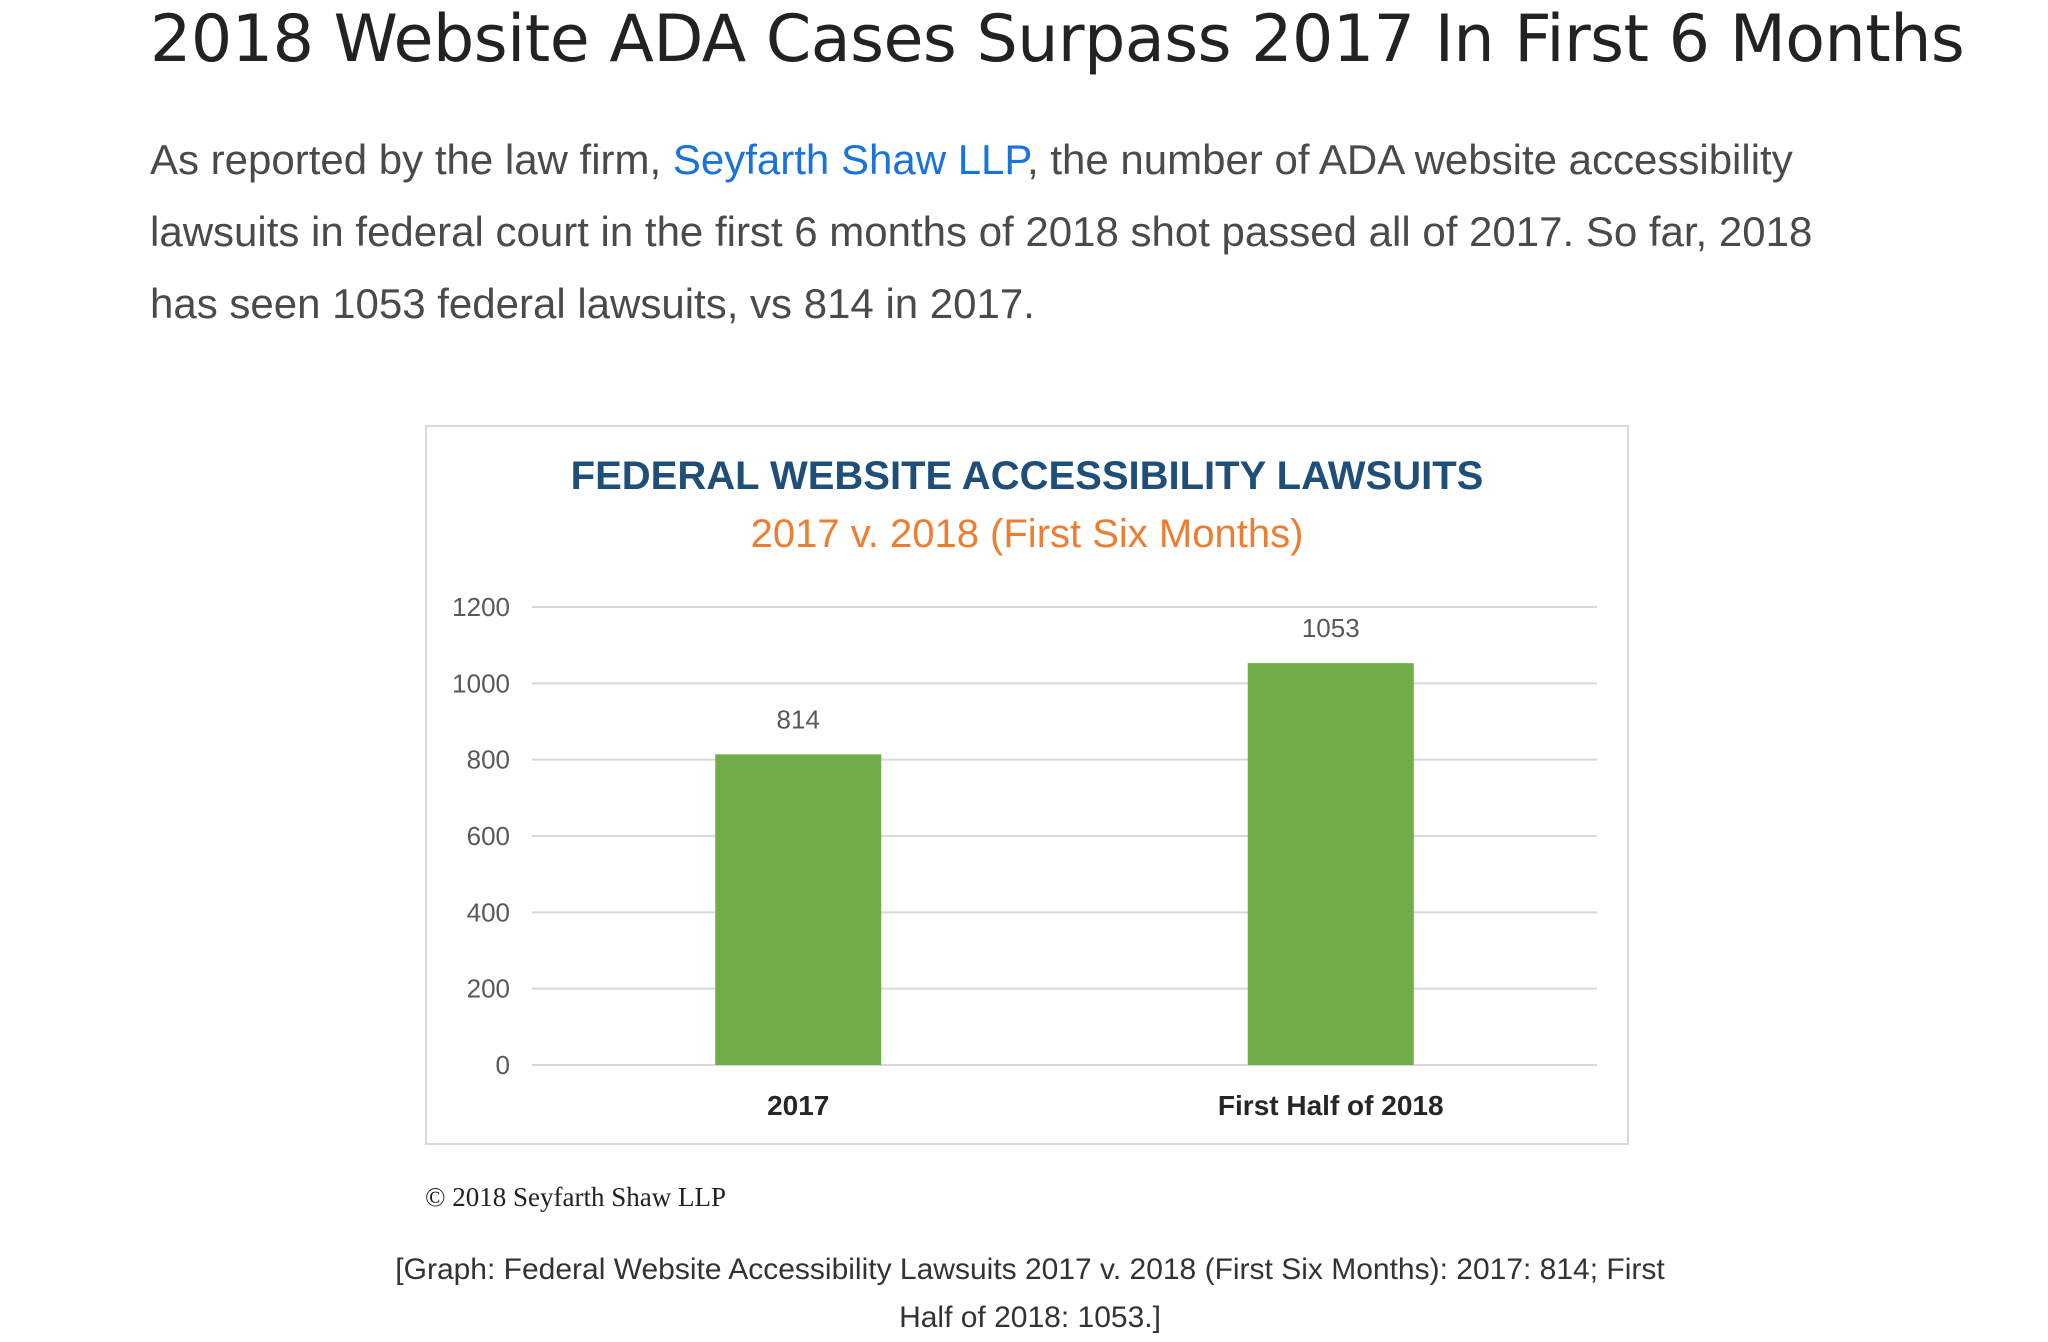  Describe the element at coordinates (1027, 476) in the screenshot. I see `chart-title: FEDERAL WEBSITE ACCESSIBILITY LAWSUITS` at that location.